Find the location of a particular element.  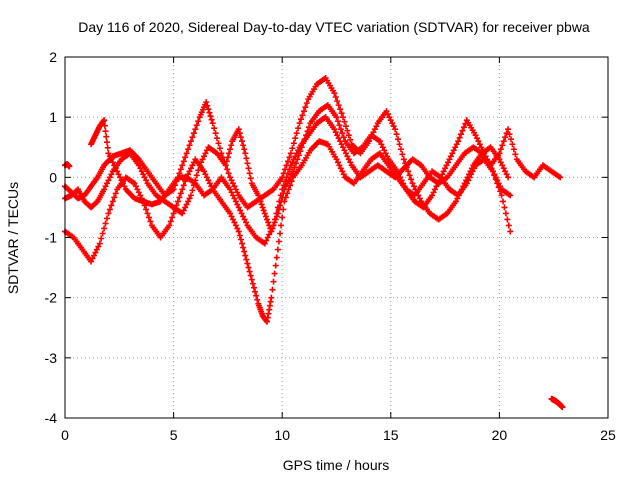

x-tick-label: 5 is located at coordinates (174, 435).